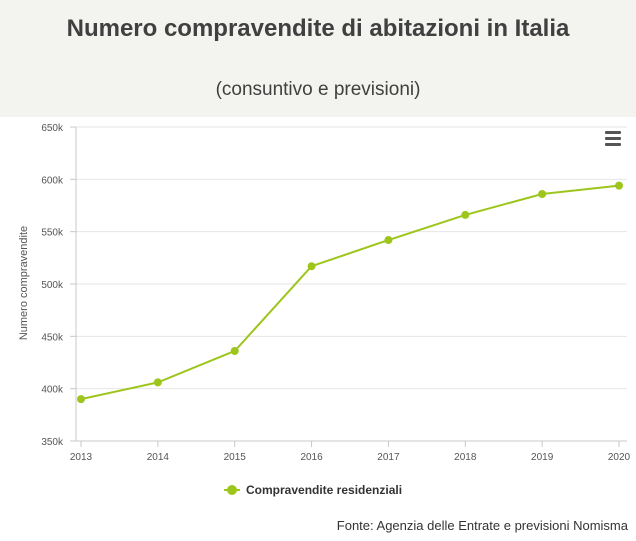 The height and width of the screenshot is (541, 636). I want to click on y-tick-label: 450k, so click(52, 337).